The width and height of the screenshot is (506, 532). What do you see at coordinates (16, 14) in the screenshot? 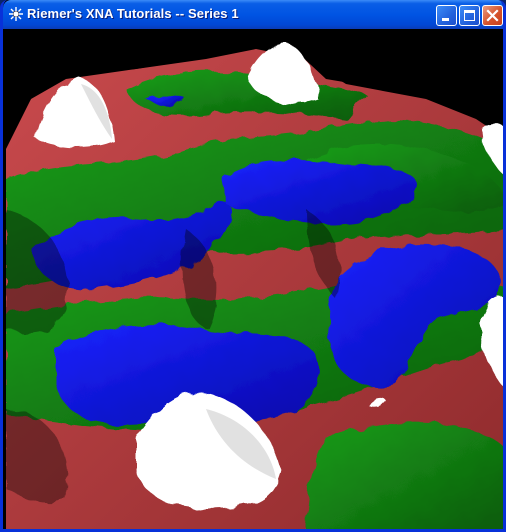
I see `app-icon` at bounding box center [16, 14].